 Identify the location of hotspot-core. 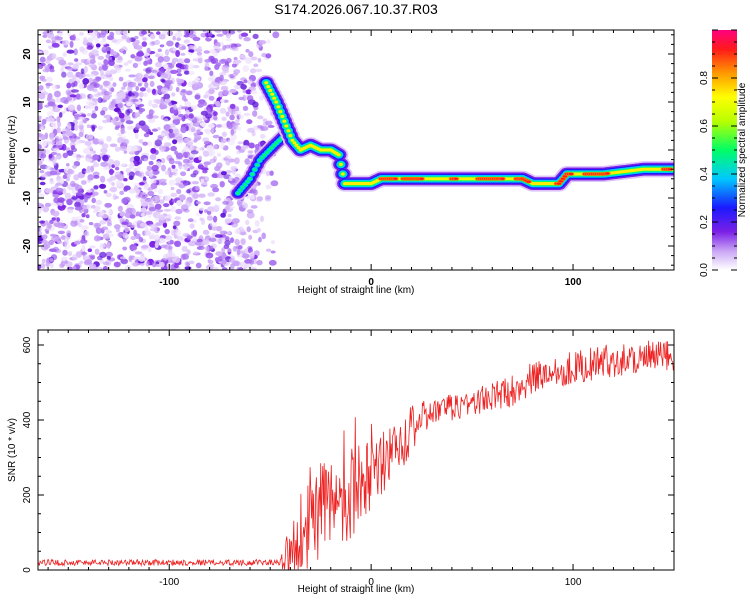
(571, 174).